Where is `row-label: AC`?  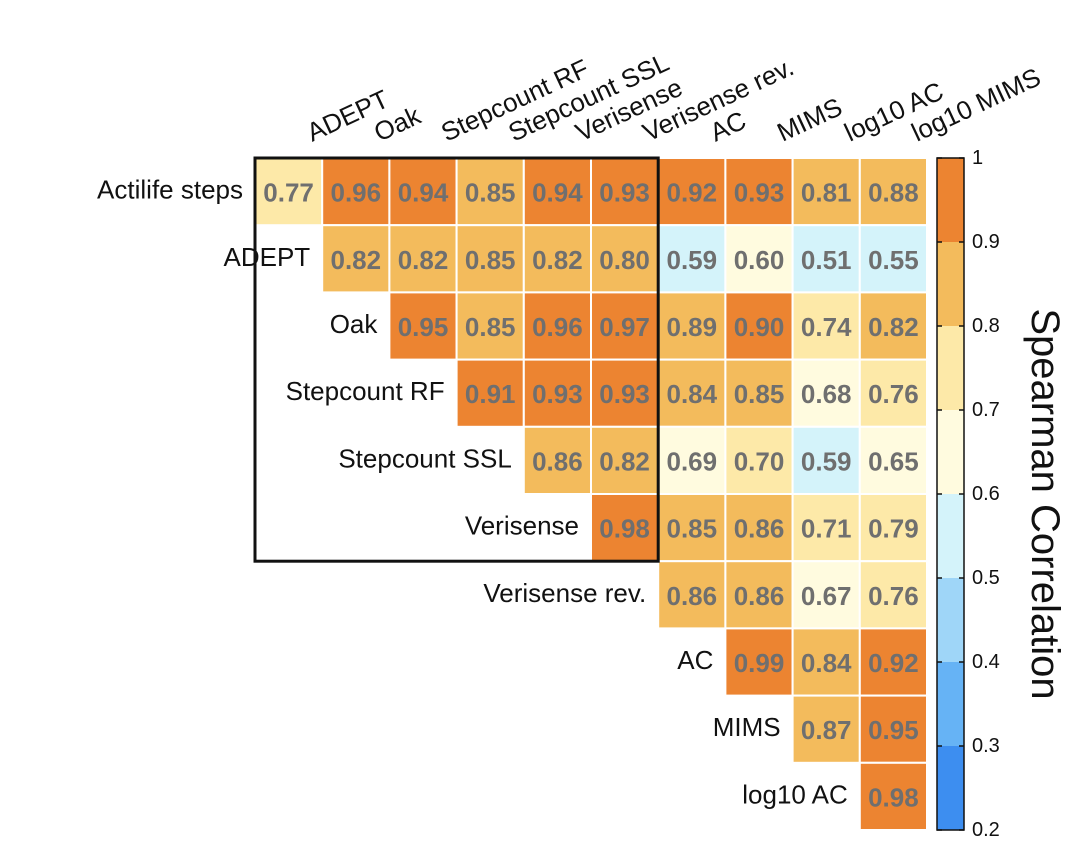
row-label: AC is located at coordinates (695, 660).